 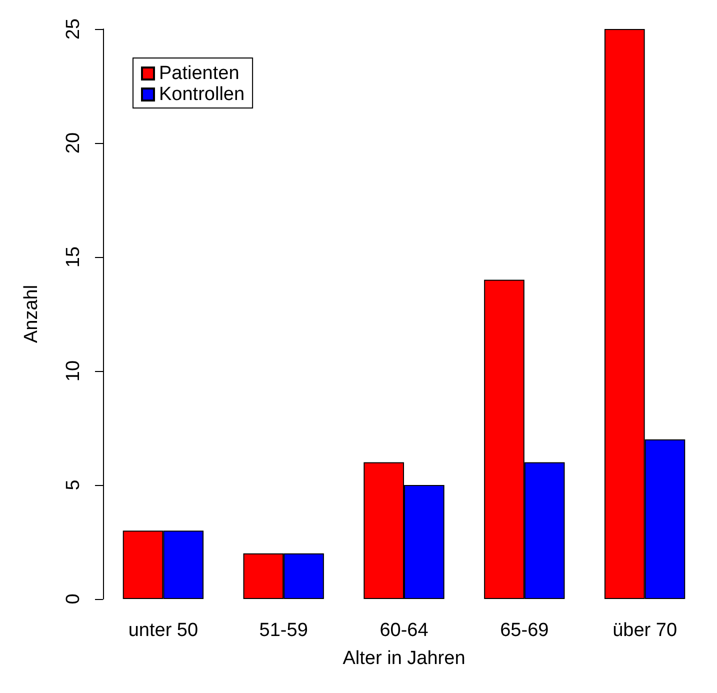 What do you see at coordinates (404, 630) in the screenshot?
I see `x-tick-label: 60-64` at bounding box center [404, 630].